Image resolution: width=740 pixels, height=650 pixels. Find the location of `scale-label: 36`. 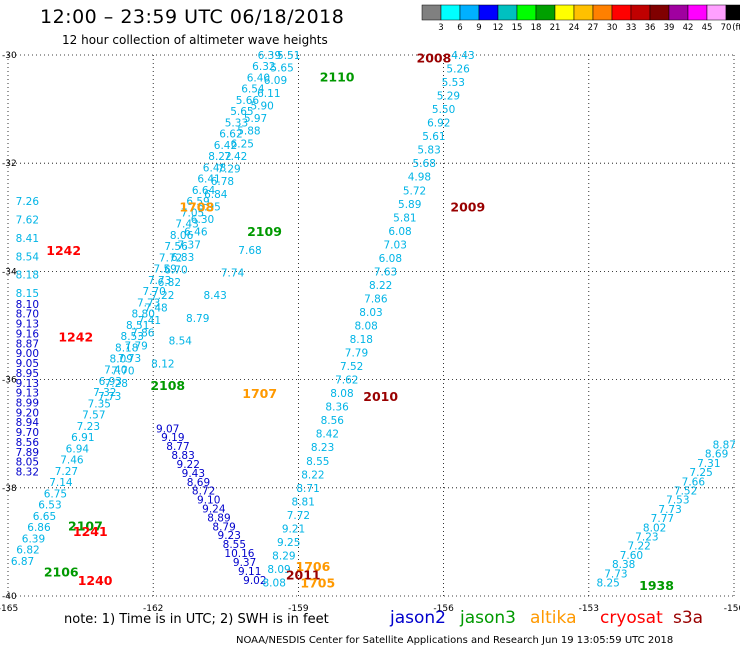

scale-label: 36 is located at coordinates (650, 28).